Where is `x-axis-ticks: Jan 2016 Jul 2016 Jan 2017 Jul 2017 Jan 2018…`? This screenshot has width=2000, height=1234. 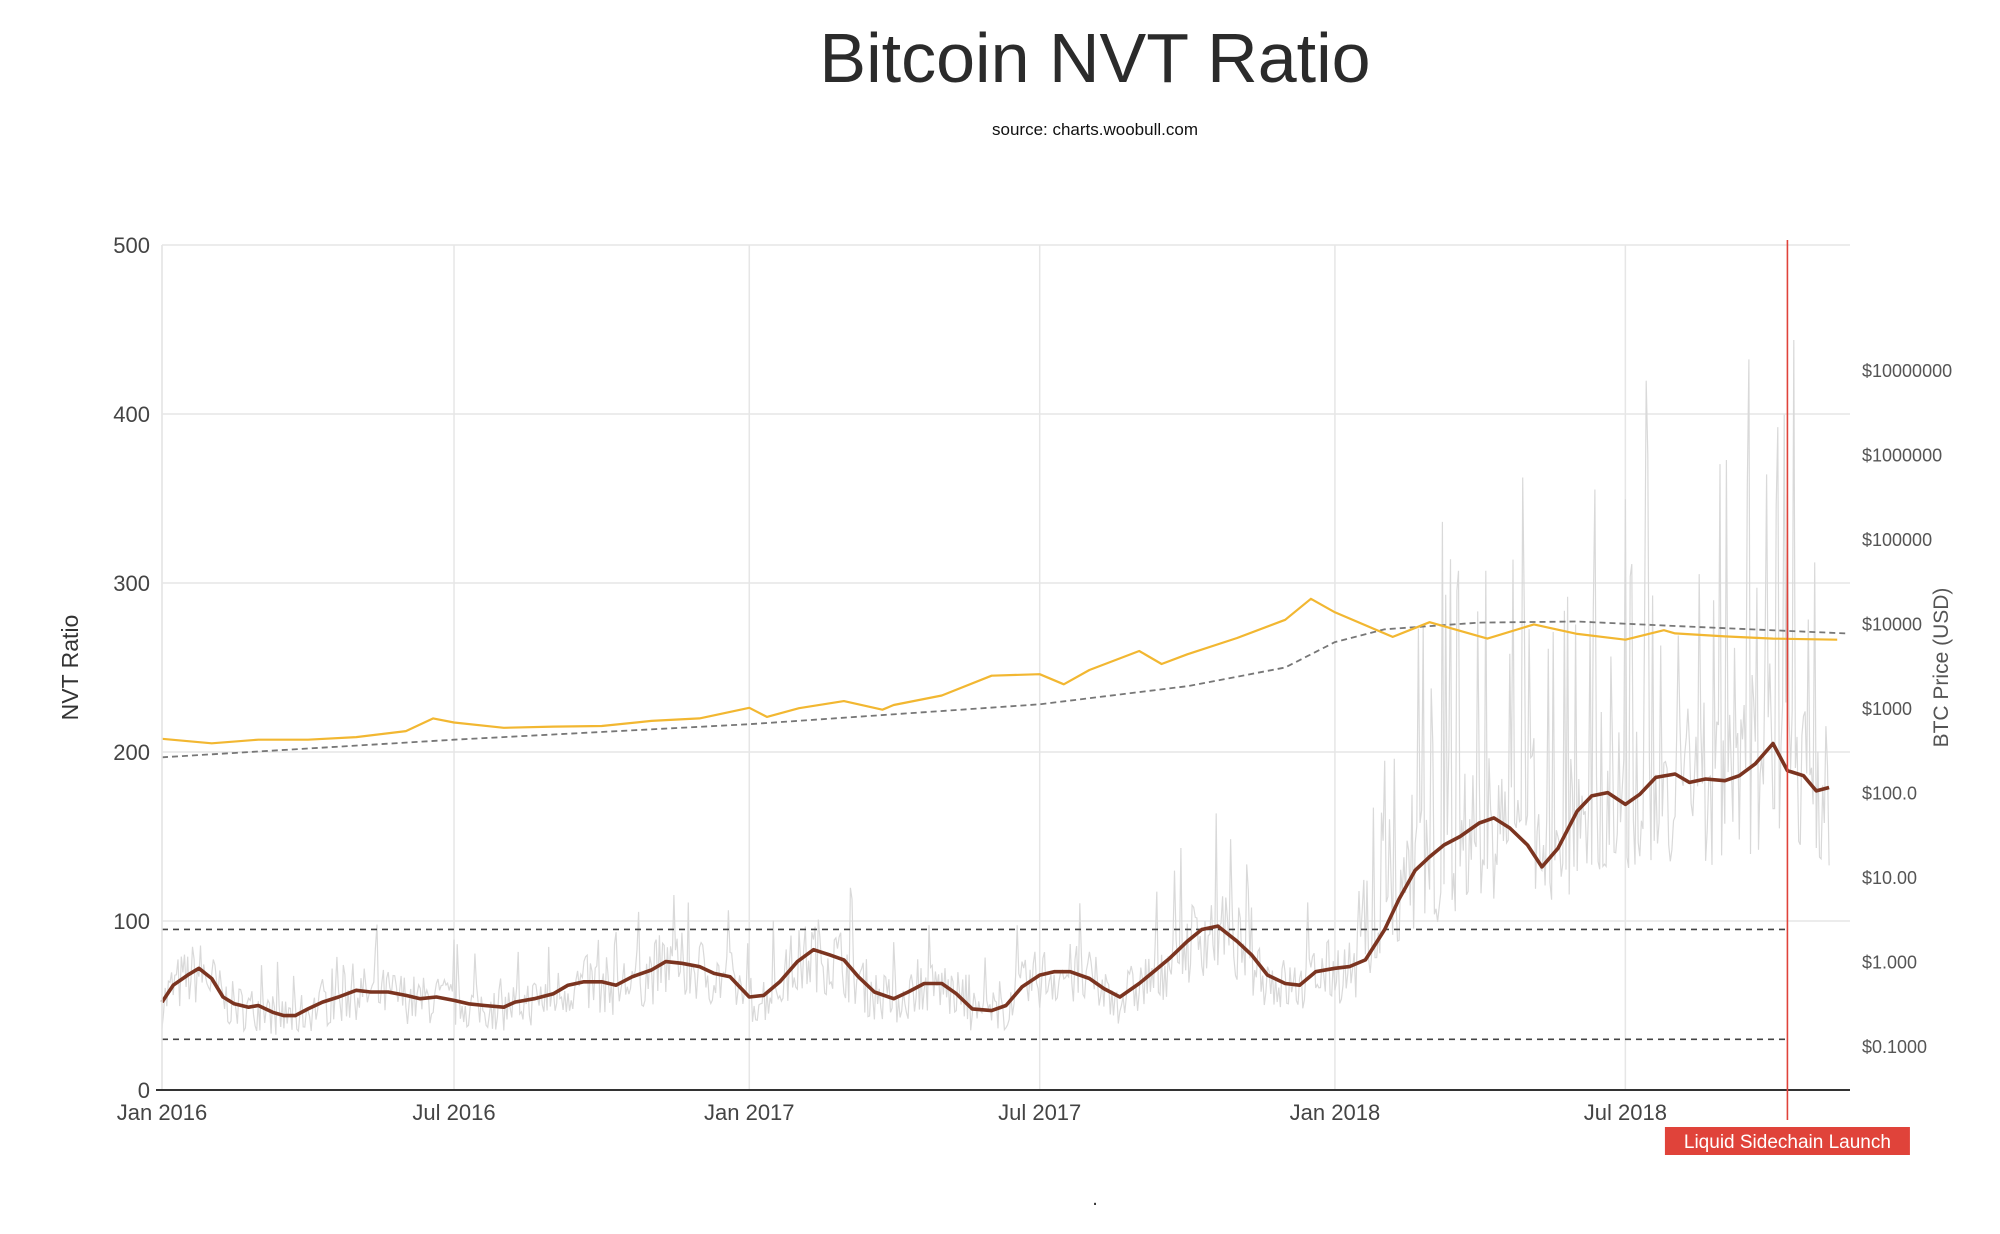 x-axis-ticks: Jan 2016 Jul 2016 Jan 2017 Jul 2017 Jan 2018… is located at coordinates (892, 1112).